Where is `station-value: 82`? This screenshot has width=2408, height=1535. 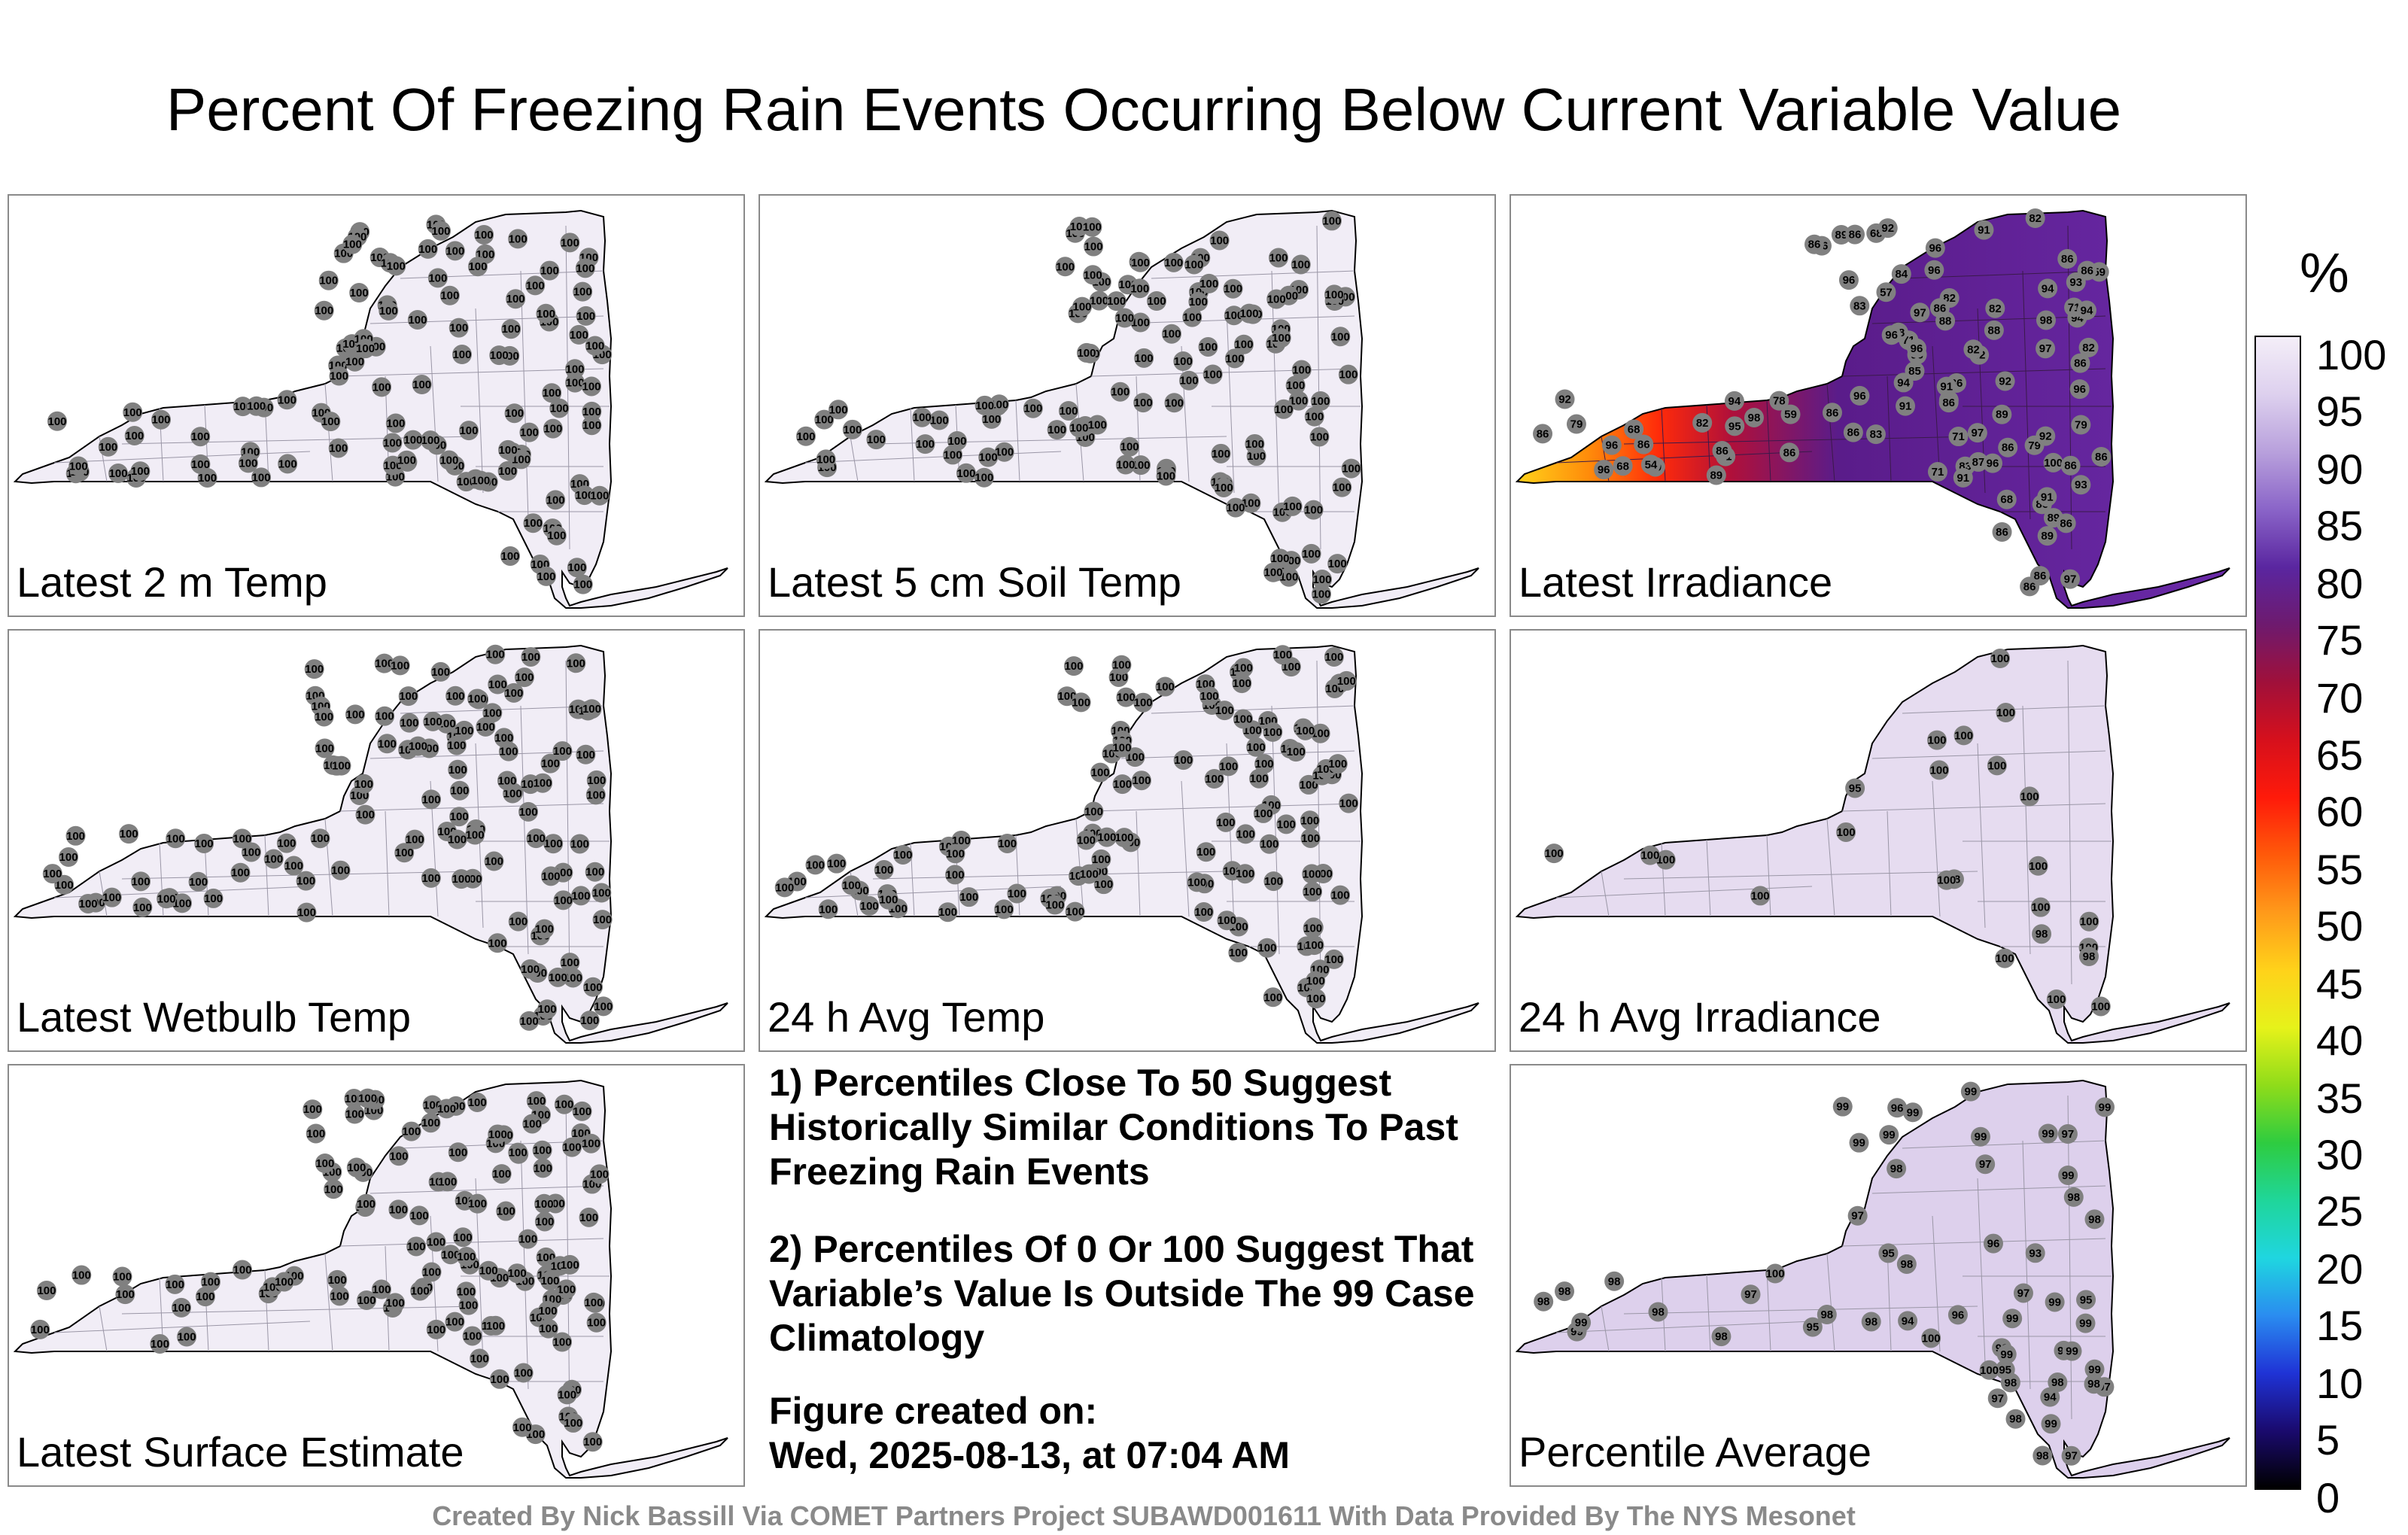 station-value: 82 is located at coordinates (2035, 218).